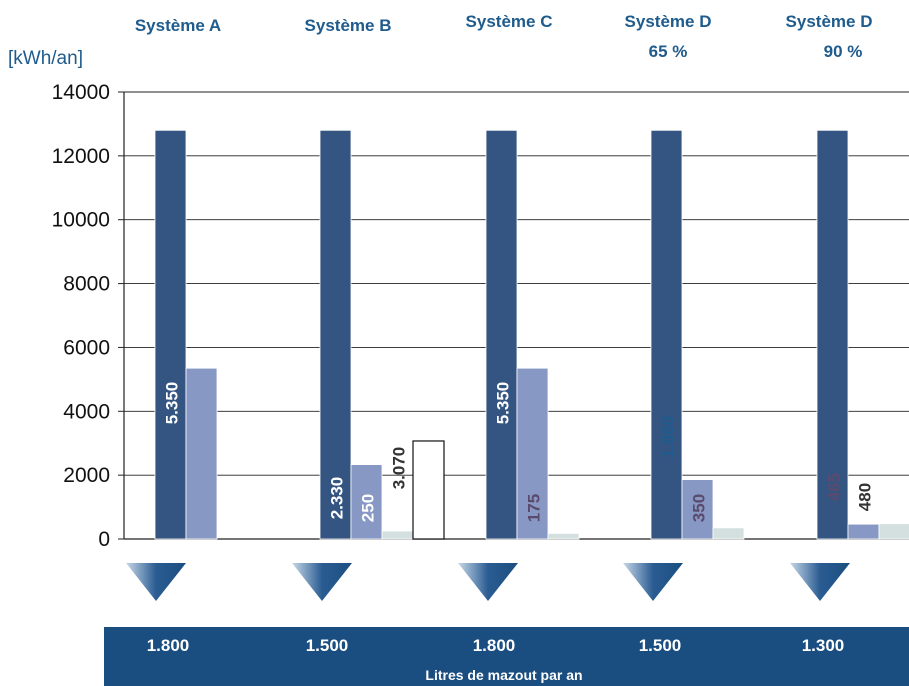  Describe the element at coordinates (823, 645) in the screenshot. I see `footer-value-d90: 1.300` at that location.